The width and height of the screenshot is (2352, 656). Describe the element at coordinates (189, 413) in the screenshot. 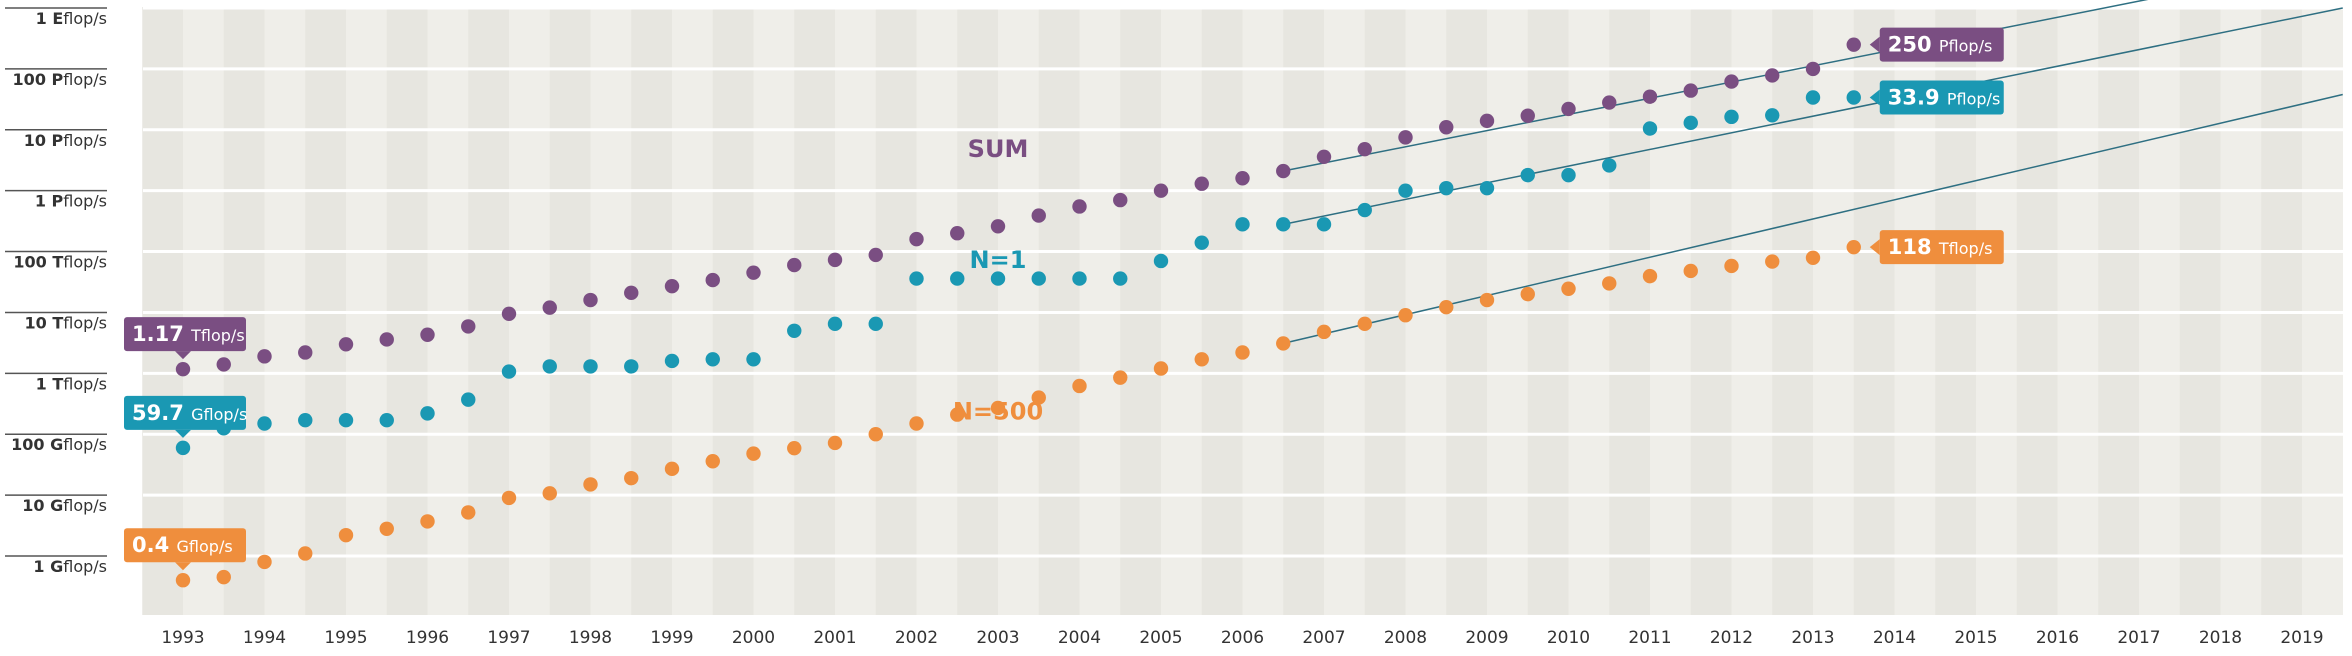

I see `callout-text: 59.7 Gflop/s` at that location.